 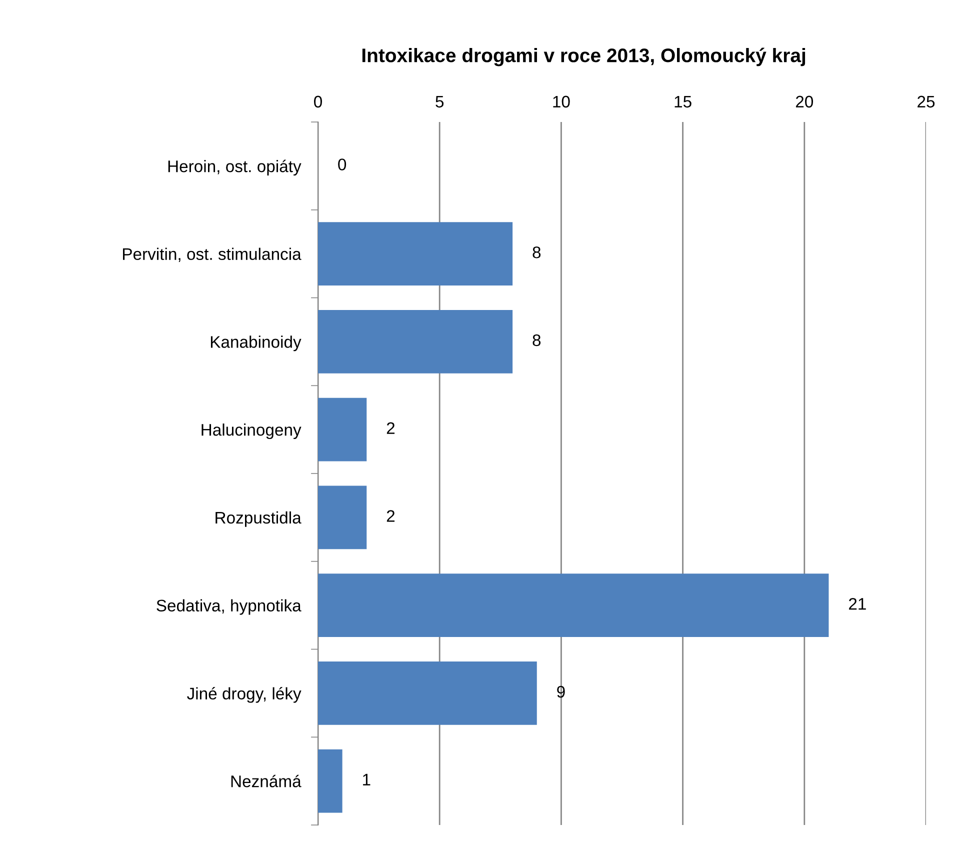 What do you see at coordinates (440, 102) in the screenshot?
I see `x-tick-label: 5` at bounding box center [440, 102].